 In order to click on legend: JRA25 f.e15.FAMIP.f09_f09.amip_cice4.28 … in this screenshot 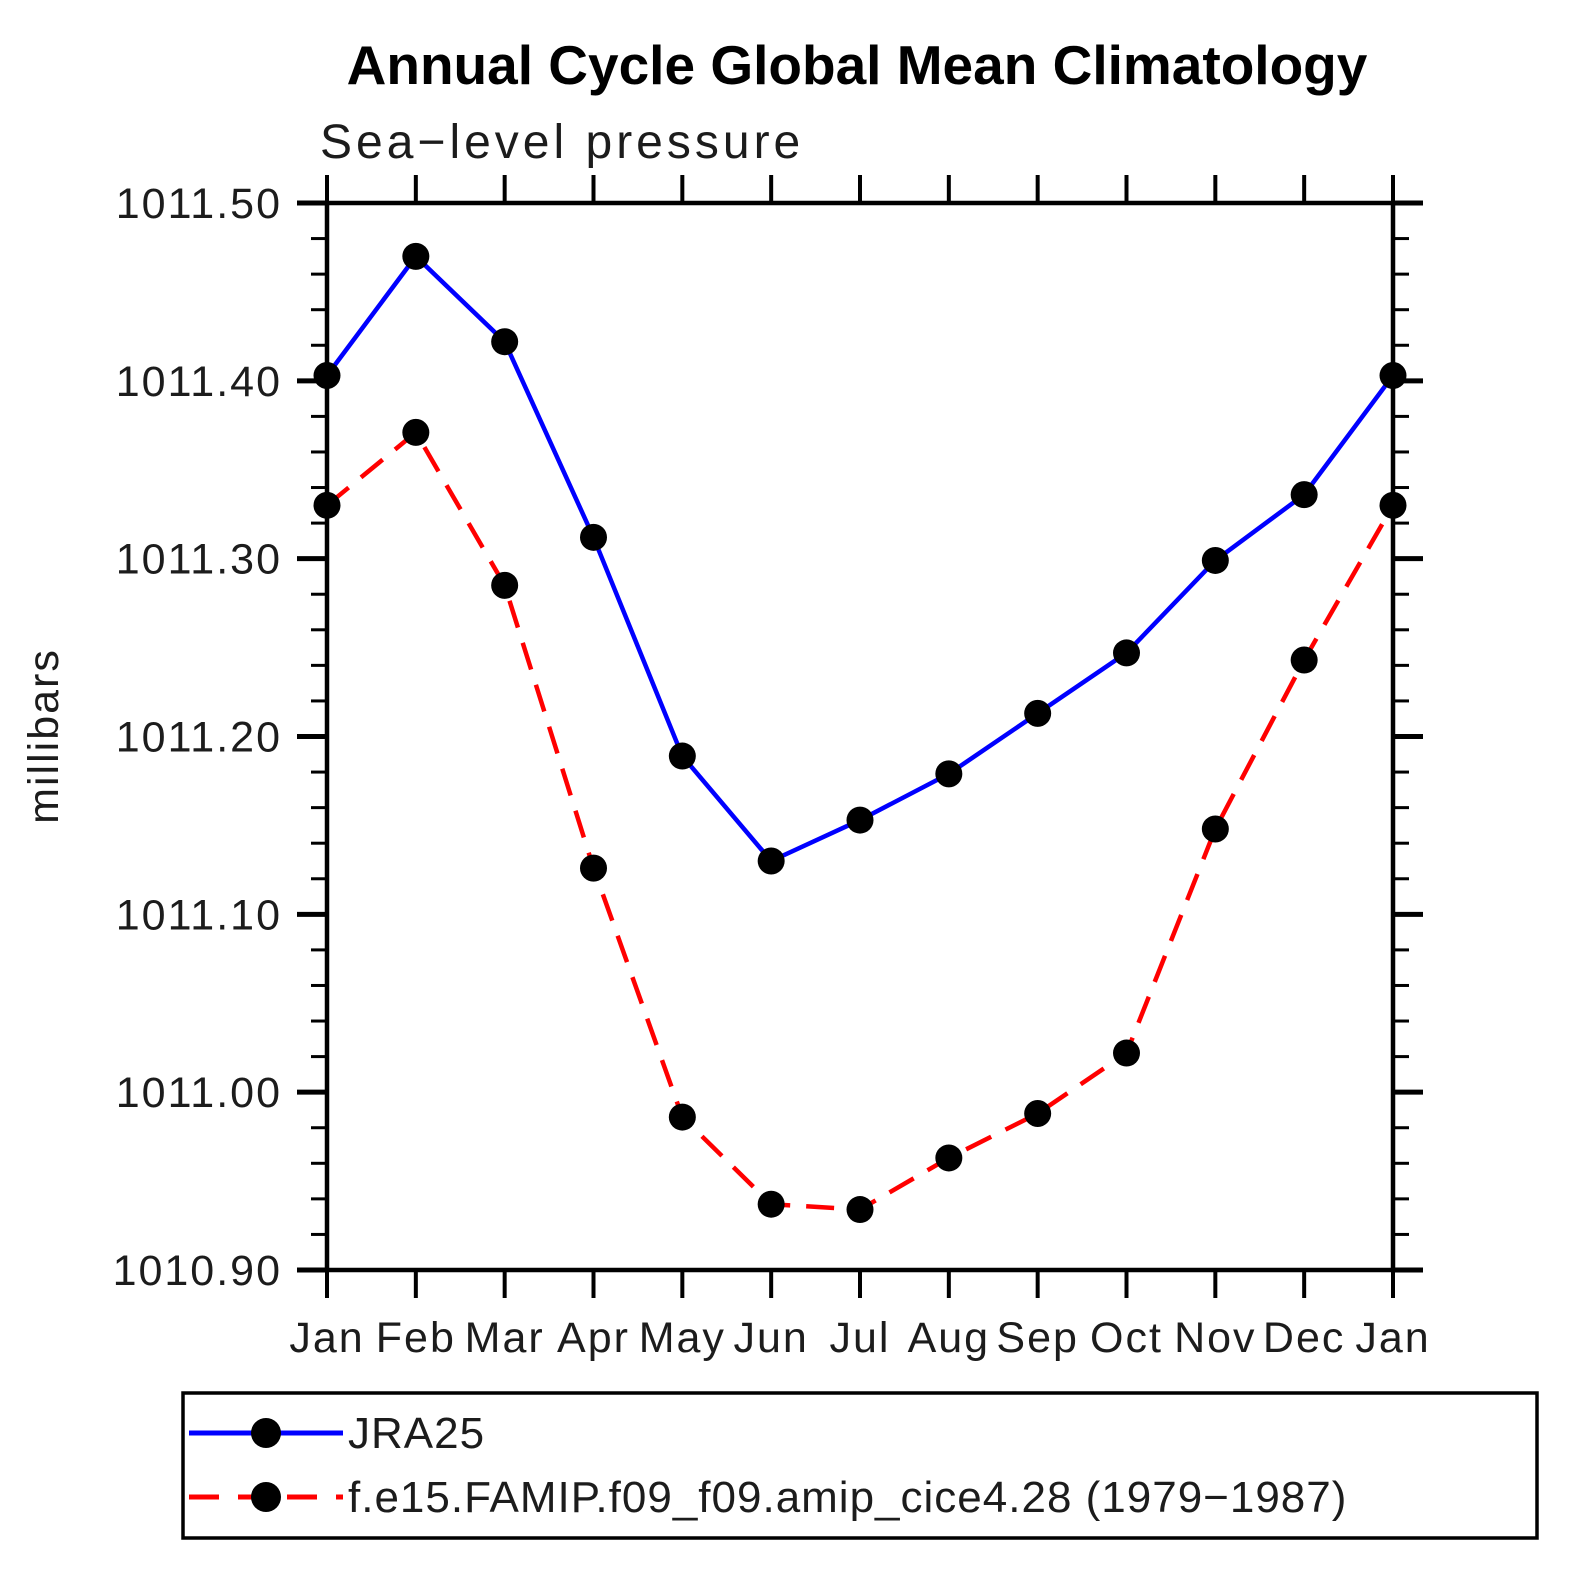, I will do `click(860, 1465)`.